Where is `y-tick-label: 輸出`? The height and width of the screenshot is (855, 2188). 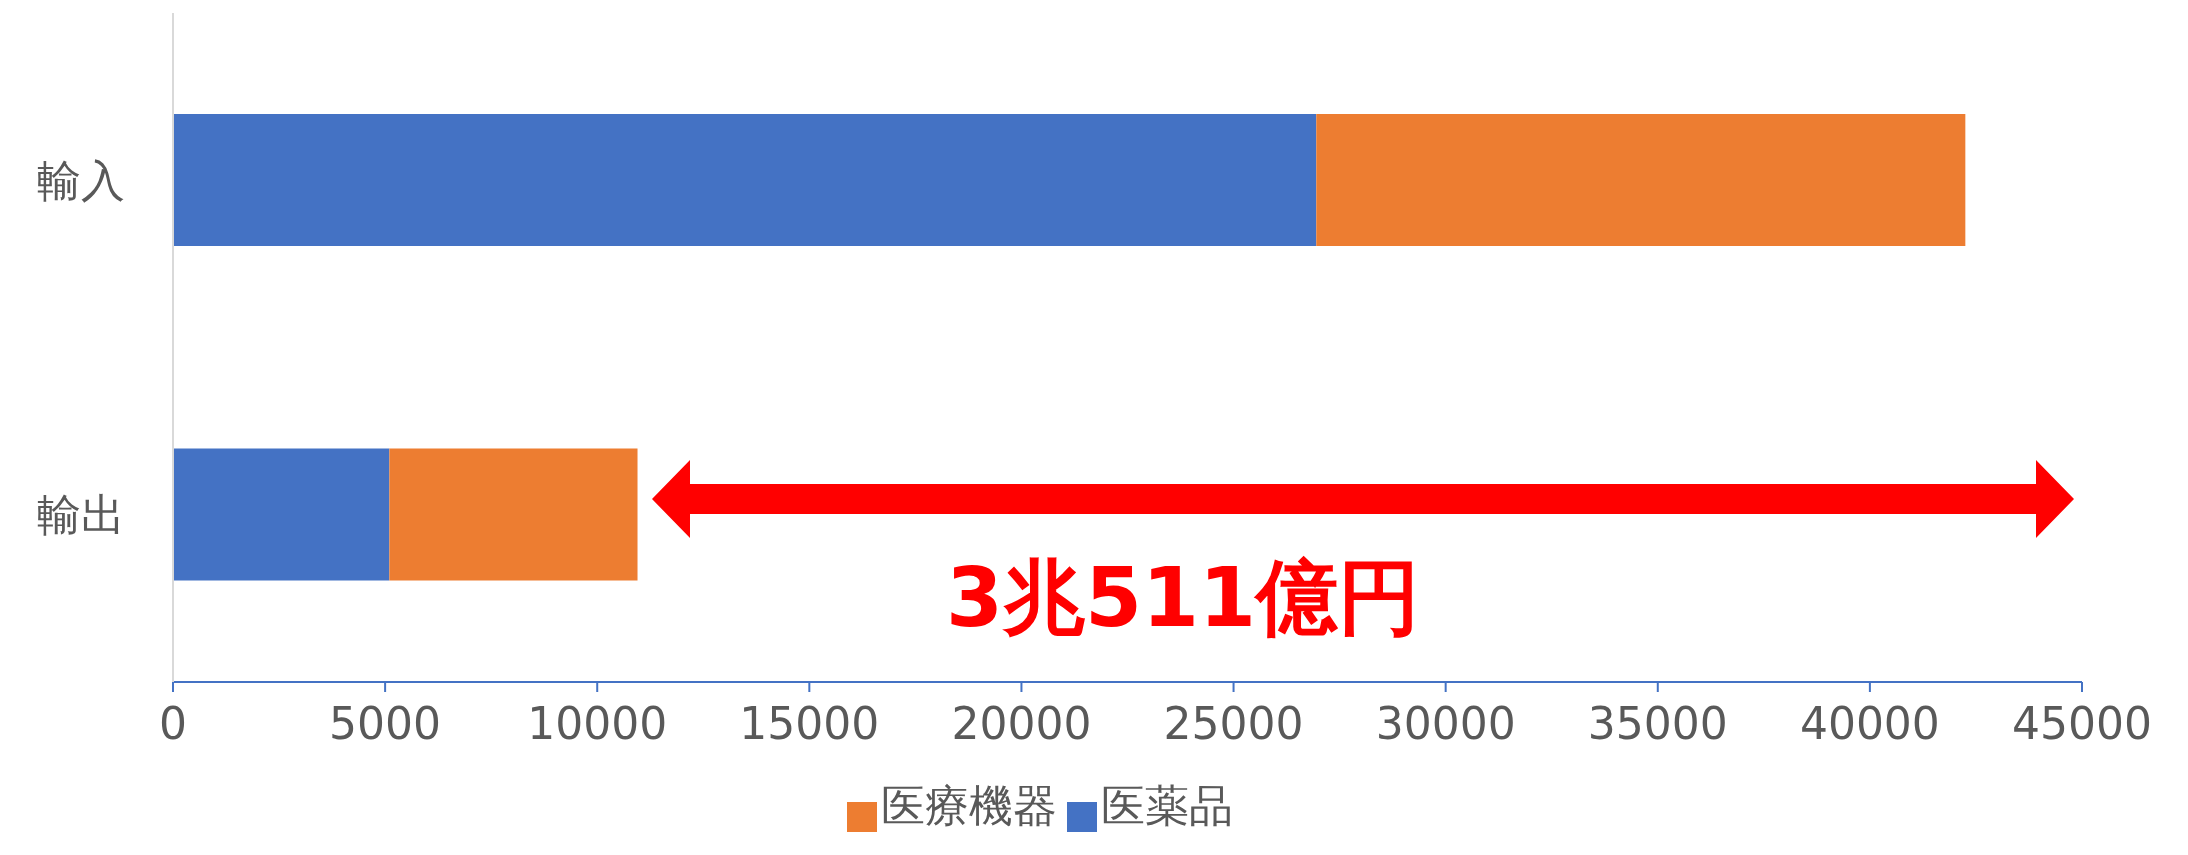
y-tick-label: 輸出 is located at coordinates (81, 515).